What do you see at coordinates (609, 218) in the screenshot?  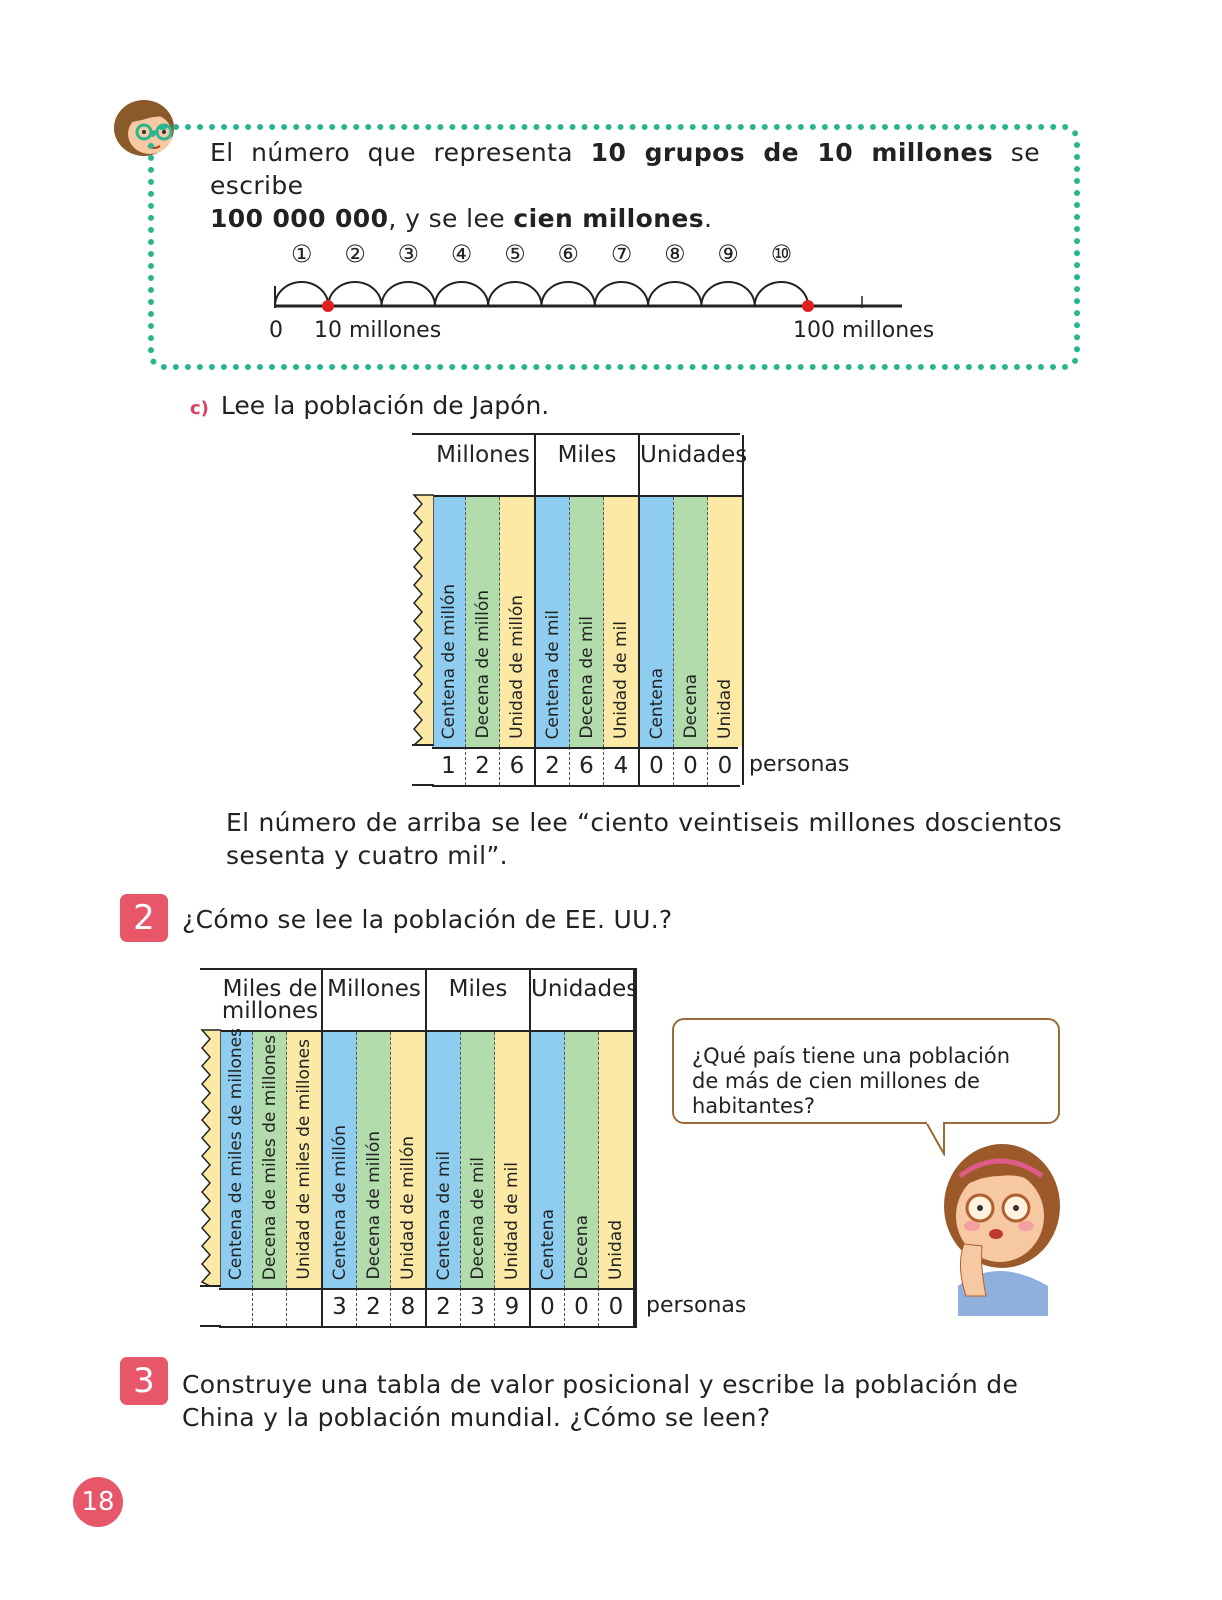 I see `intro-b3: cien millones` at bounding box center [609, 218].